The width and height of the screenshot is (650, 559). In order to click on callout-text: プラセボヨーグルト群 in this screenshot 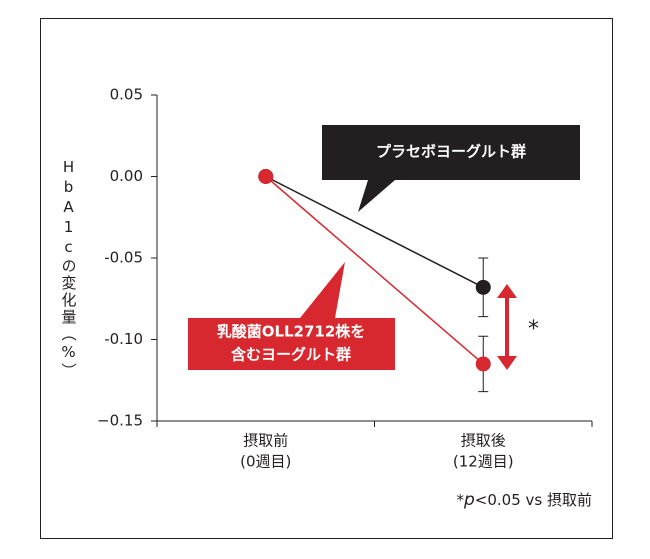, I will do `click(451, 152)`.